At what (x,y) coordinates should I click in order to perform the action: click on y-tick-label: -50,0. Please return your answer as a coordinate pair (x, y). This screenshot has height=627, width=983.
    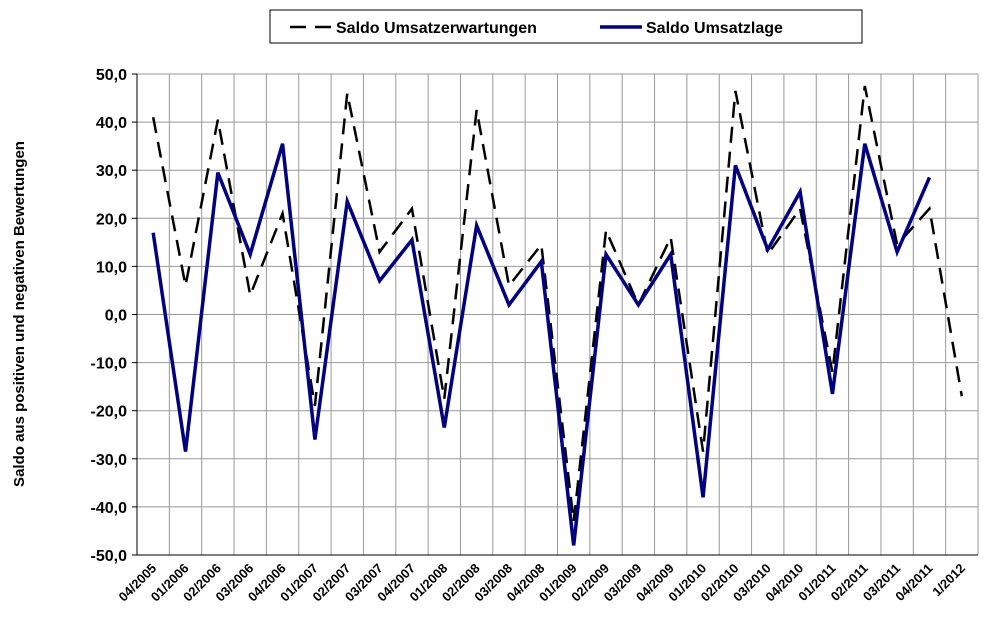
    Looking at the image, I should click on (109, 556).